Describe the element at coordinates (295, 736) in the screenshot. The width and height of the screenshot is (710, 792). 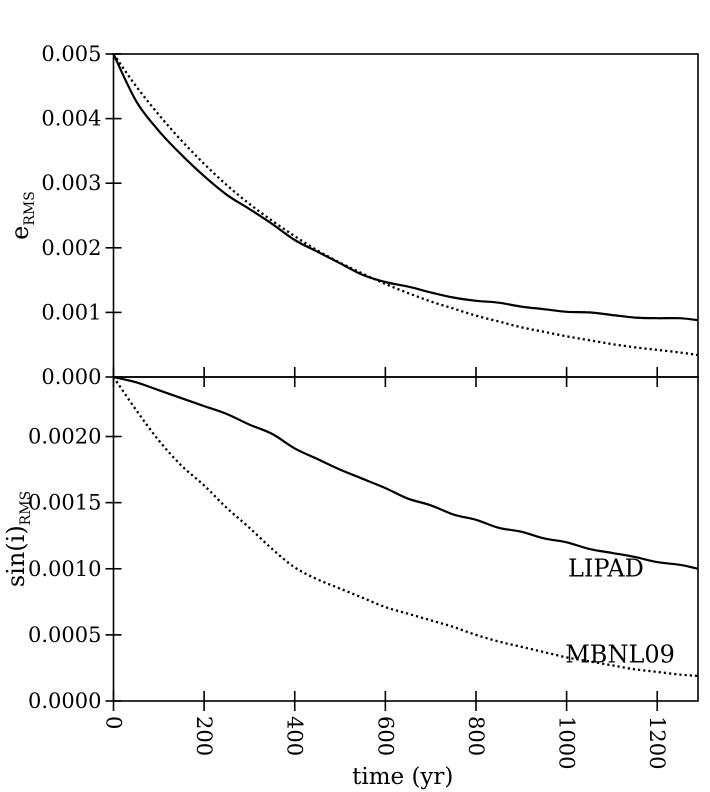
I see `x-tick-label: 400` at that location.